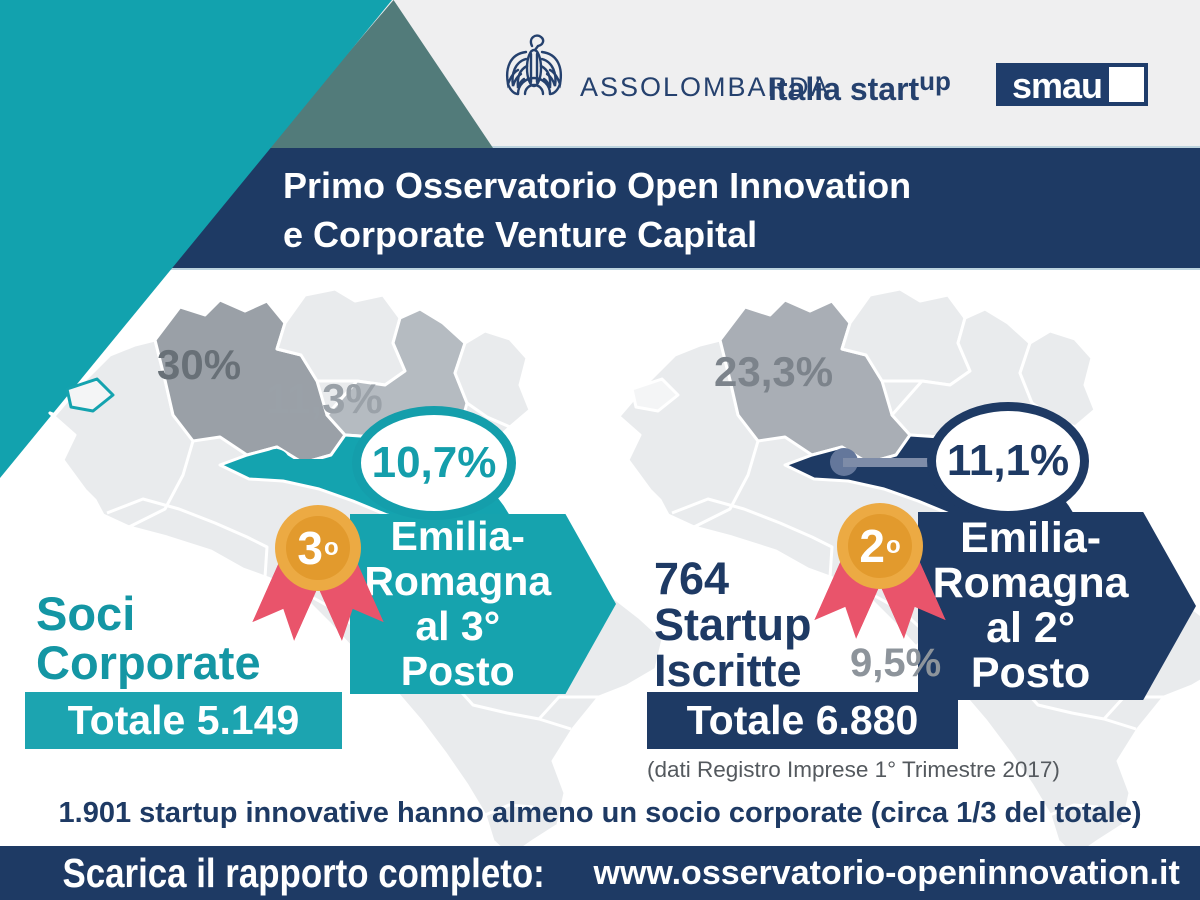 The width and height of the screenshot is (1200, 900). Describe the element at coordinates (1030, 673) in the screenshot. I see `right-banner-line: Posto` at that location.